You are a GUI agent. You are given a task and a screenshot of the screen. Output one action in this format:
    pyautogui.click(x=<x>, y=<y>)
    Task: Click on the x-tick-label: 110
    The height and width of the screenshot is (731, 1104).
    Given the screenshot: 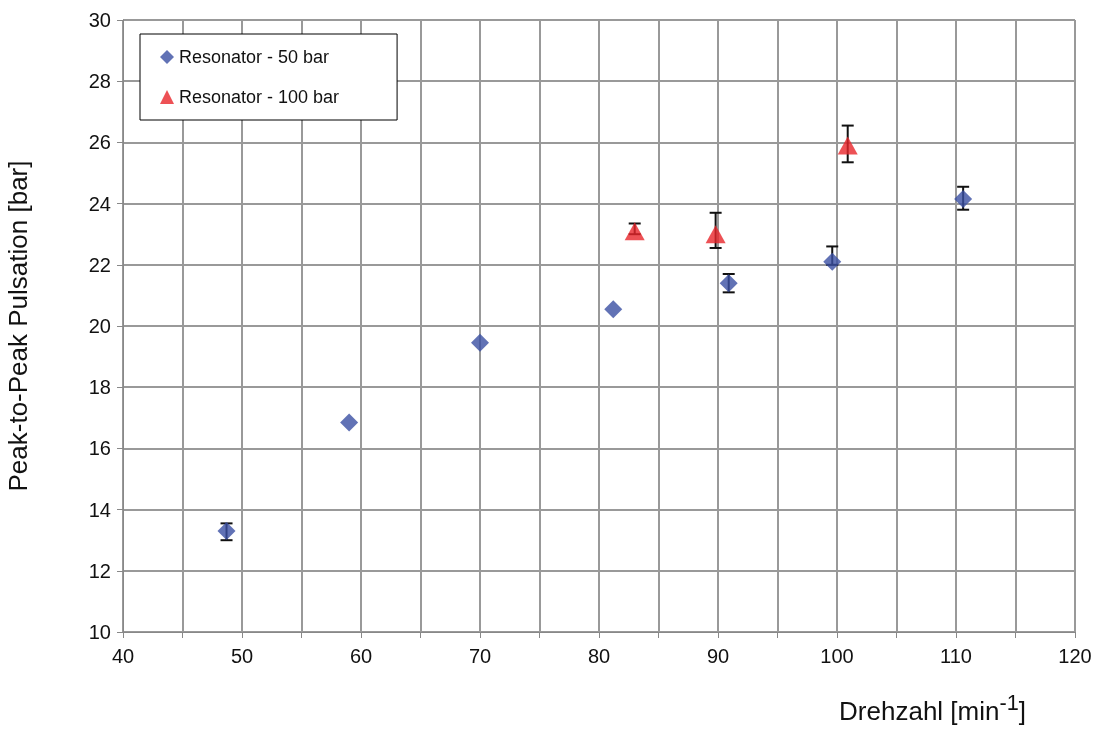 What is the action you would take?
    pyautogui.click(x=956, y=656)
    